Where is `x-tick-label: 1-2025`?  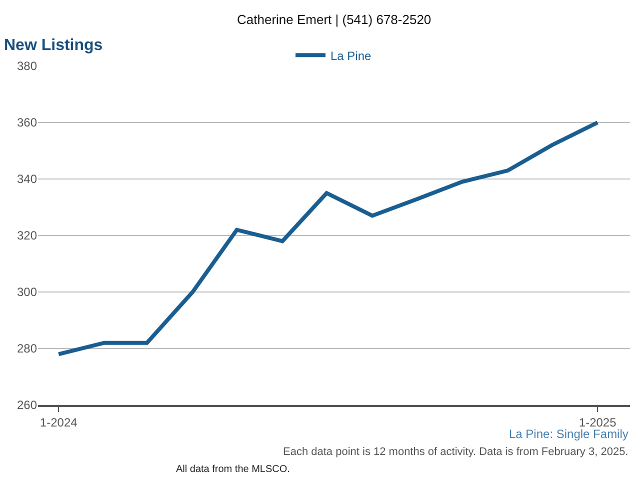
x-tick-label: 1-2025 is located at coordinates (597, 422).